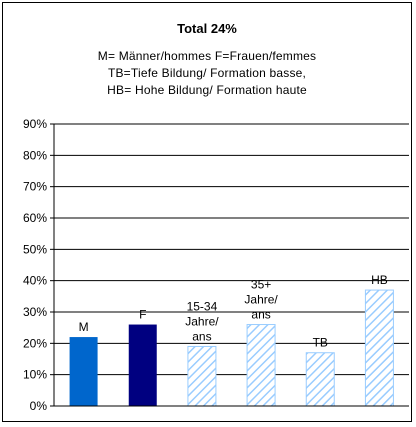 This screenshot has width=416, height=427. What do you see at coordinates (202, 306) in the screenshot?
I see `bar-label-2-0: 15-34` at bounding box center [202, 306].